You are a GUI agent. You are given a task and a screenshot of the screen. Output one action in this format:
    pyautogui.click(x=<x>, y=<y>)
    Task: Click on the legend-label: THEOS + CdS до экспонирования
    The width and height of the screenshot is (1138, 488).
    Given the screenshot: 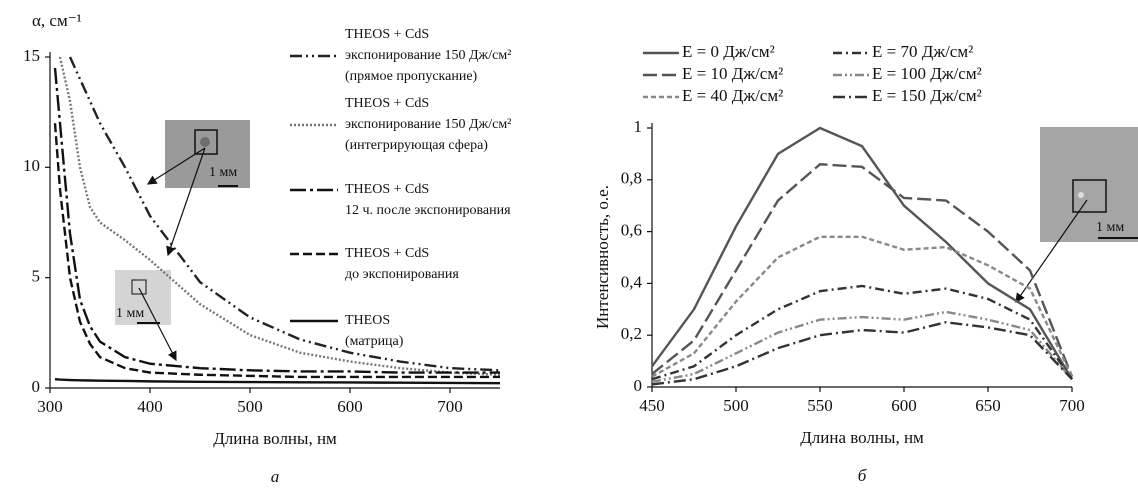 What is the action you would take?
    pyautogui.click(x=402, y=264)
    